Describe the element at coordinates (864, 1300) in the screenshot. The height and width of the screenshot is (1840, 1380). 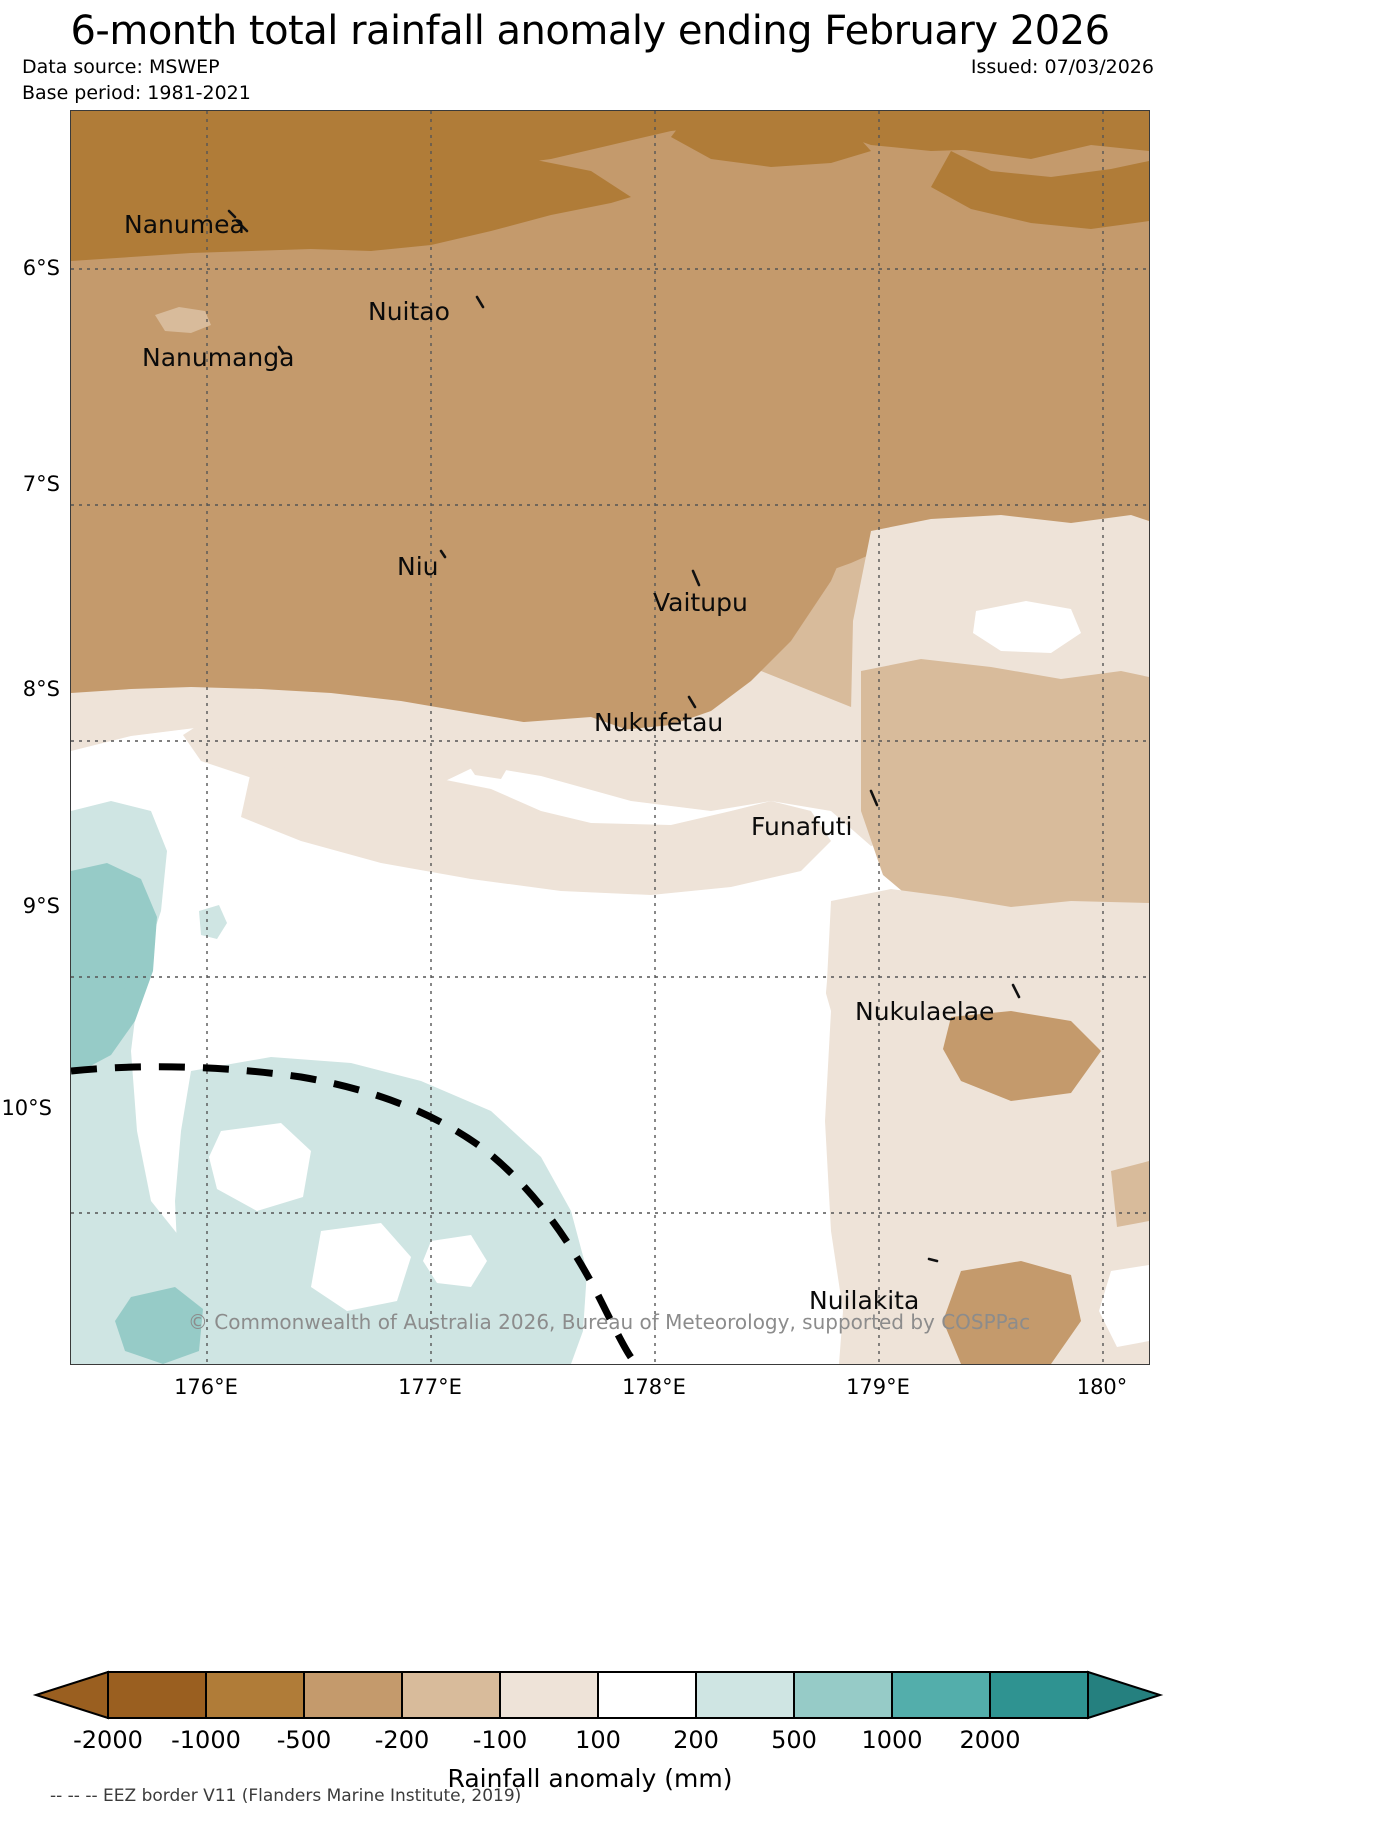
I see `place-label-nuilakita: Nuilakita` at that location.